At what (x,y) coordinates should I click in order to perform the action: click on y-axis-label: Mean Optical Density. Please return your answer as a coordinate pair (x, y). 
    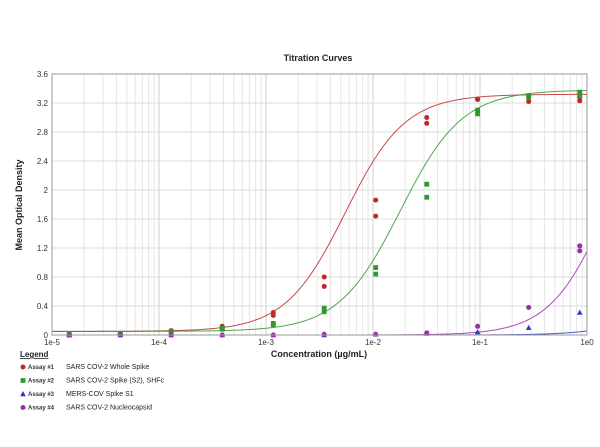
    Looking at the image, I should click on (19, 204).